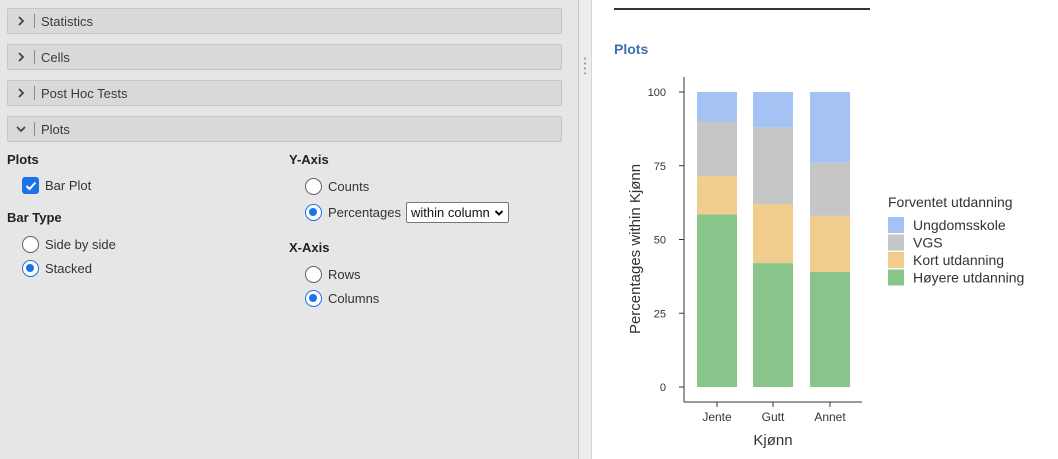 This screenshot has width=1058, height=459. Describe the element at coordinates (309, 247) in the screenshot. I see `x-axis-title: X-Axis` at that location.